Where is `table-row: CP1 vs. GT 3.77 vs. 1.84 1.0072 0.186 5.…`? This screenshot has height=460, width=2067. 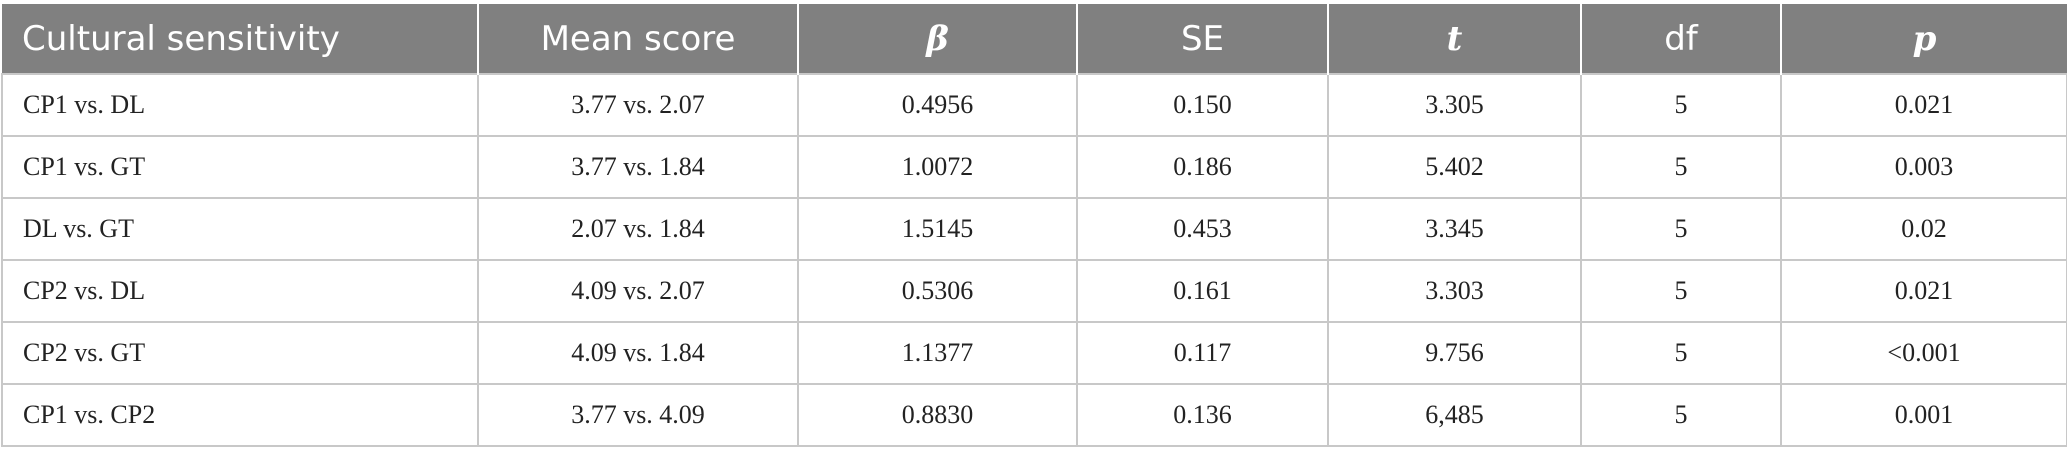 table-row: CP1 vs. GT 3.77 vs. 1.84 1.0072 0.186 5.… is located at coordinates (1034, 167).